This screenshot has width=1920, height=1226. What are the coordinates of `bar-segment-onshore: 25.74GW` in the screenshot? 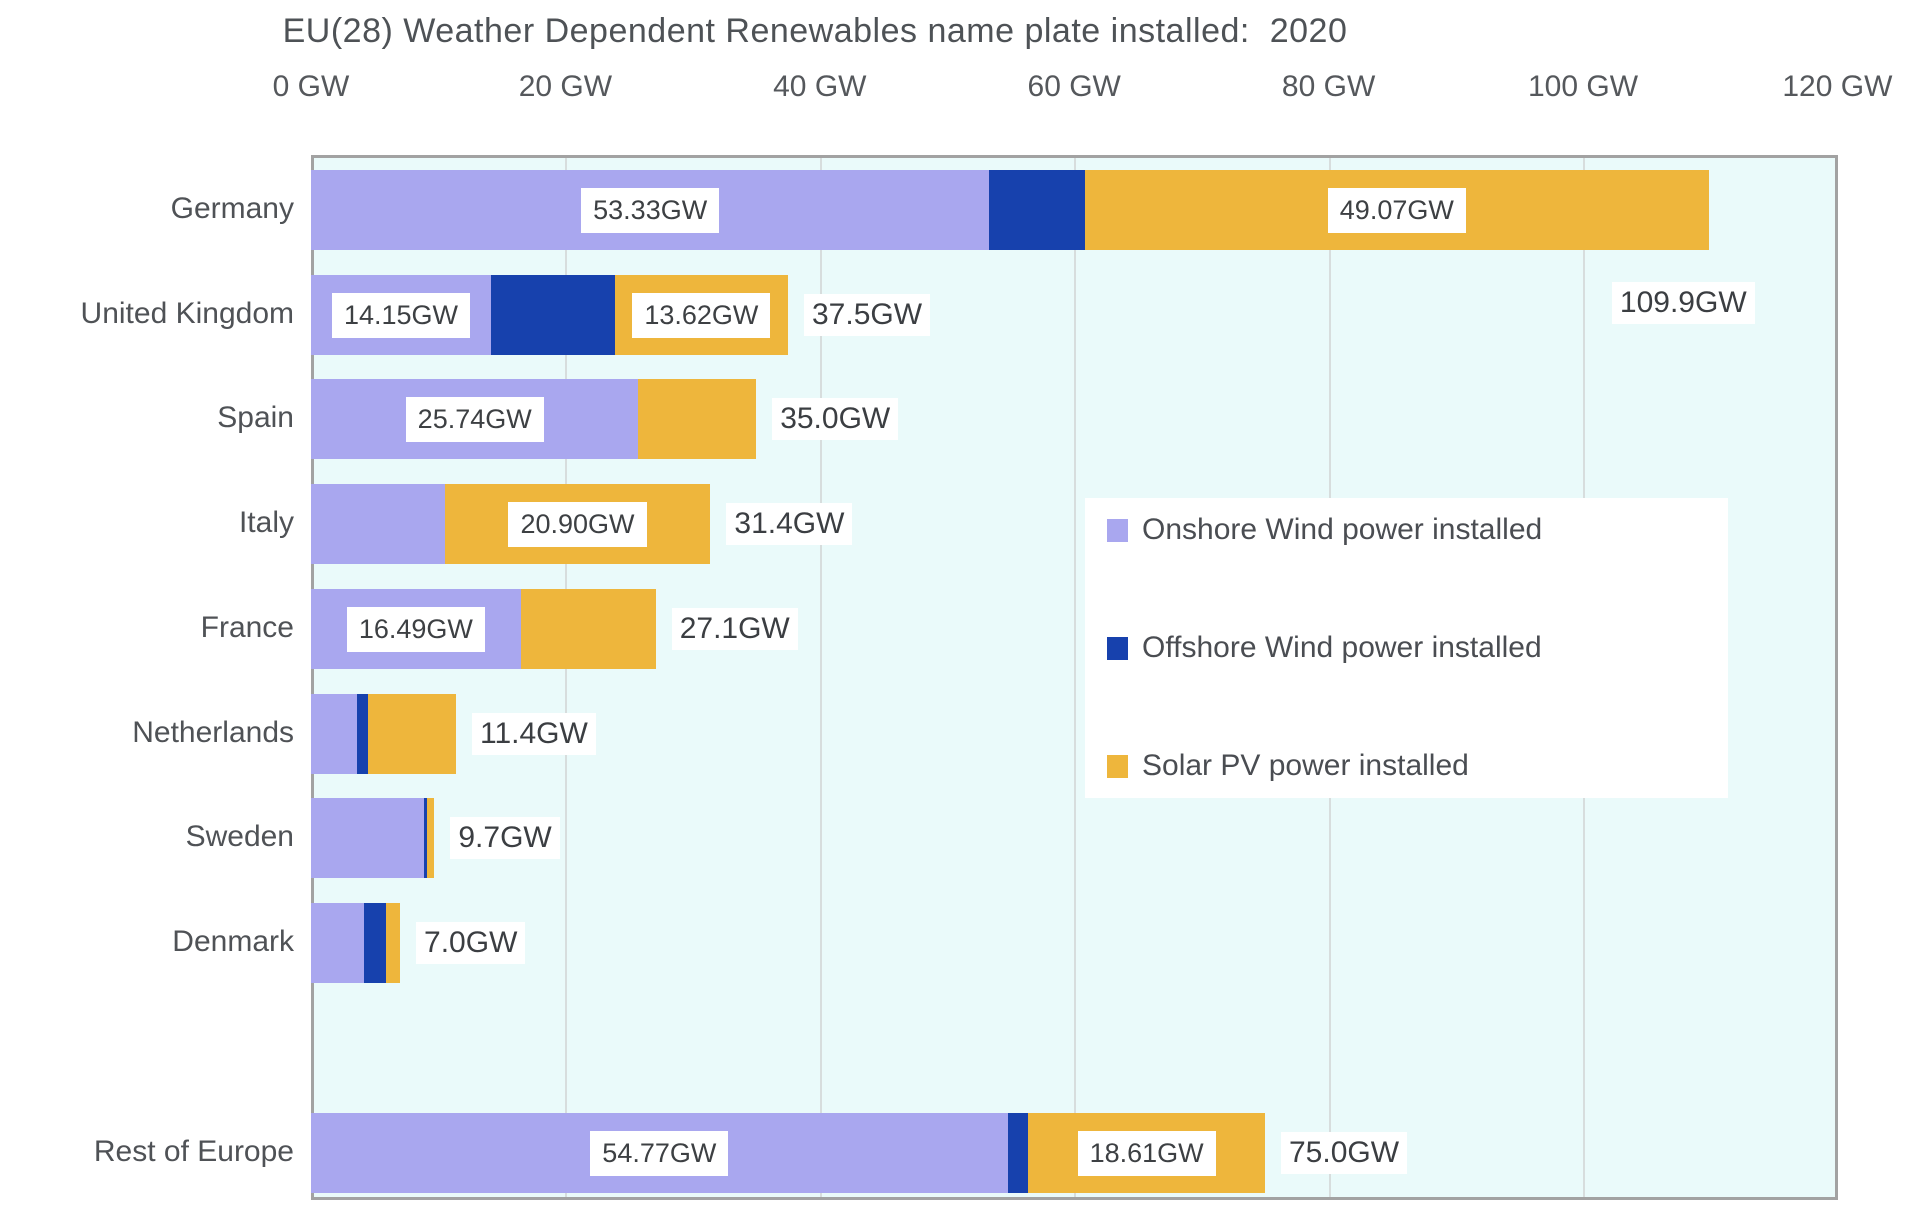 It's located at (475, 419).